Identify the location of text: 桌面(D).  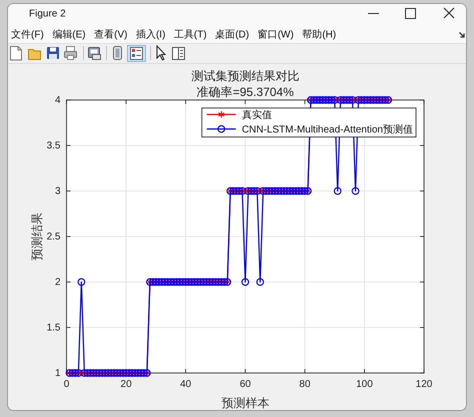
(232, 34).